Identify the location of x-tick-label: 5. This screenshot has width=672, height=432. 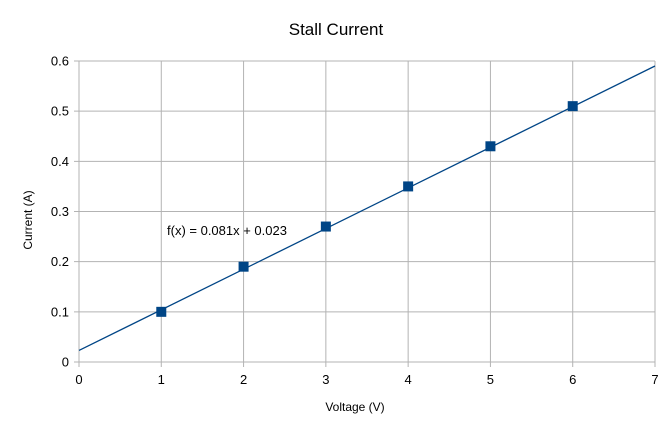
(490, 379).